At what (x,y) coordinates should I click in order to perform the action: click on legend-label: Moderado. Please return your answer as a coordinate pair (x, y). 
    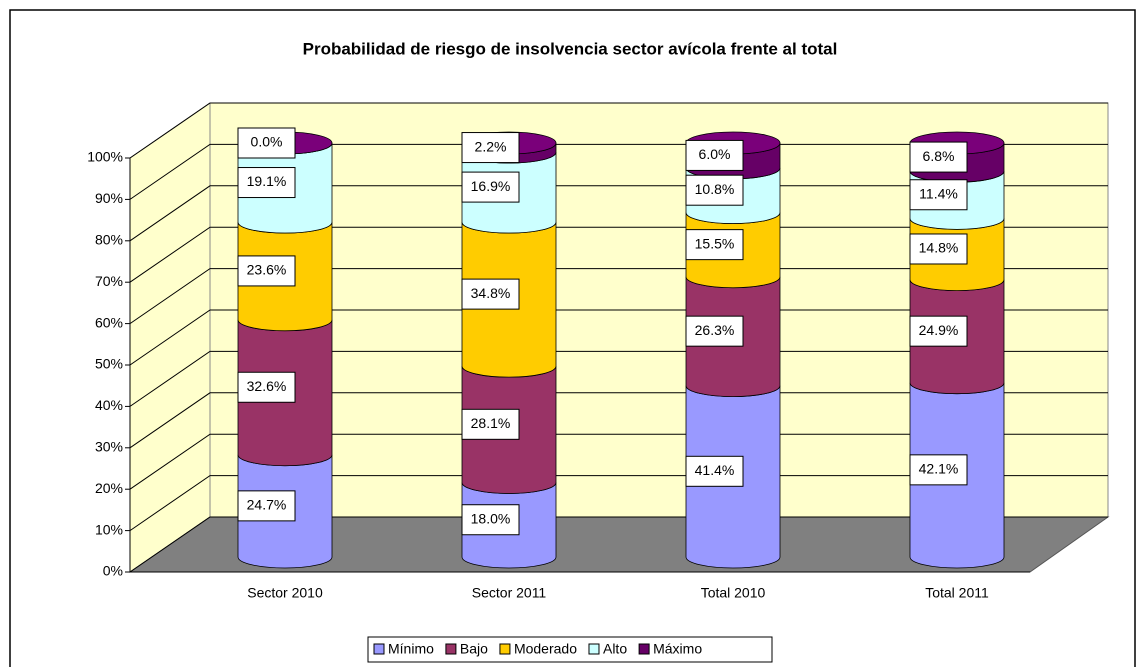
    Looking at the image, I should click on (545, 649).